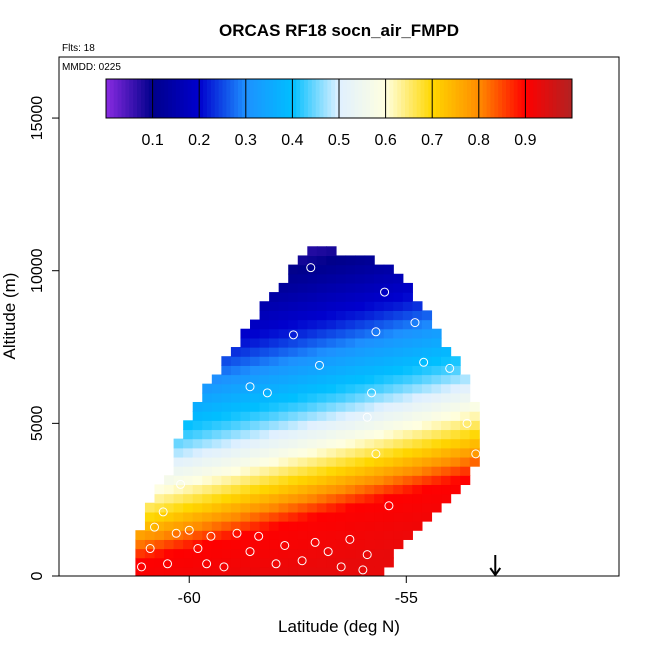  What do you see at coordinates (339, 98) in the screenshot?
I see `colorbar-strip` at bounding box center [339, 98].